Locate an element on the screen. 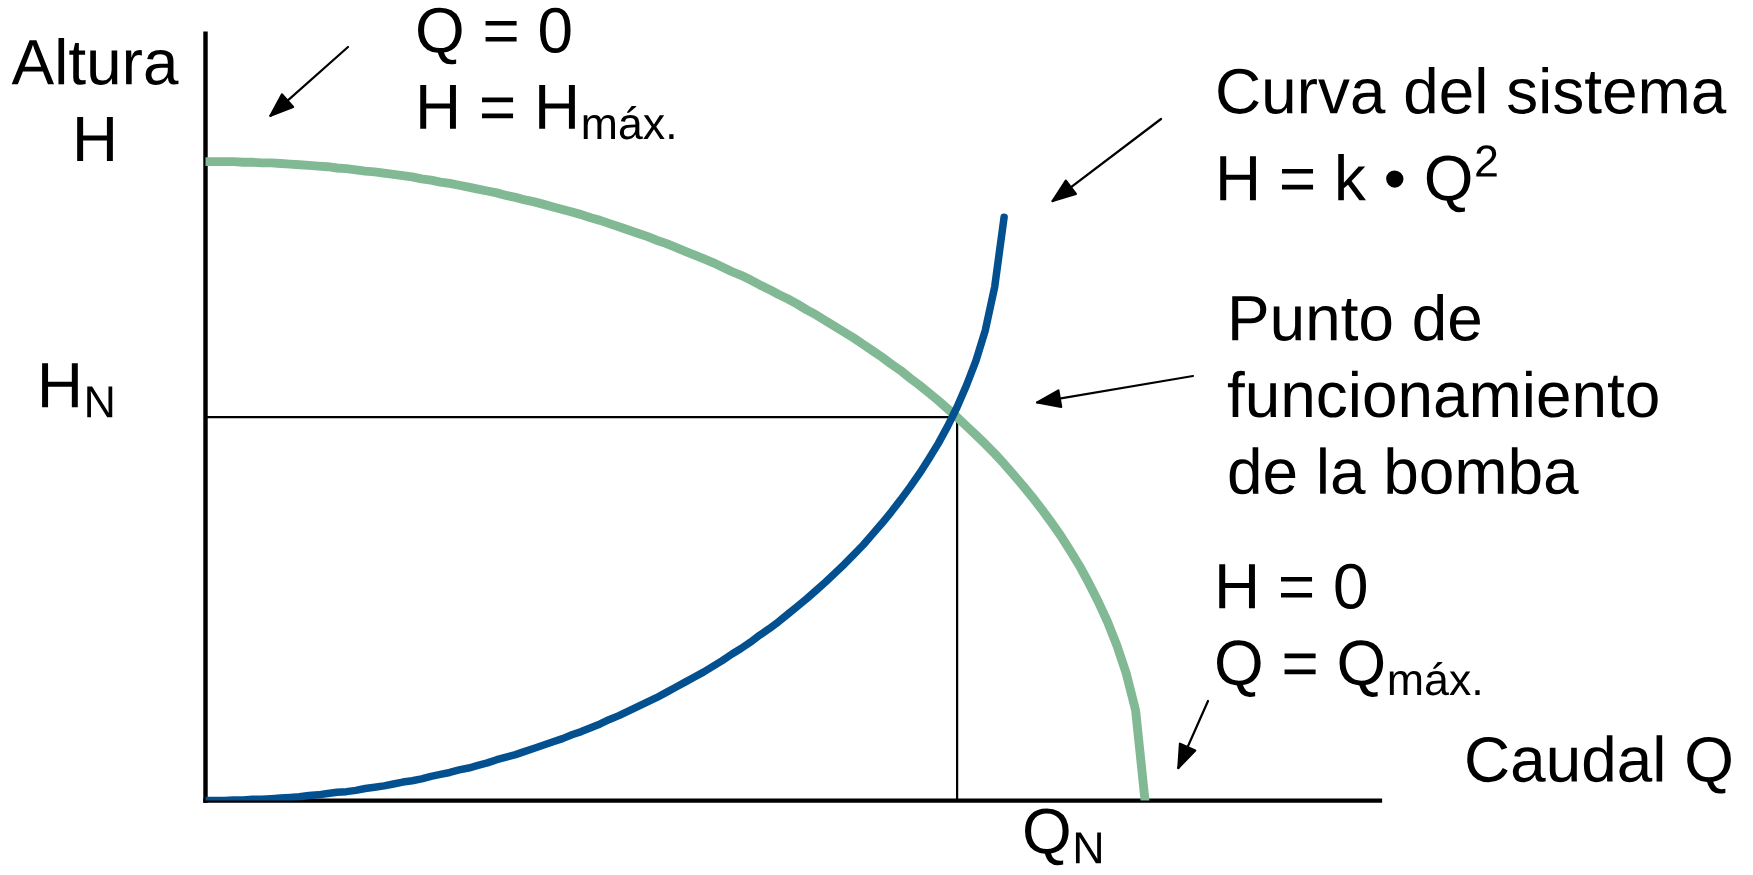 Image resolution: width=1753 pixels, height=875 pixels. text: Q$_{N}$ is located at coordinates (1063, 837).